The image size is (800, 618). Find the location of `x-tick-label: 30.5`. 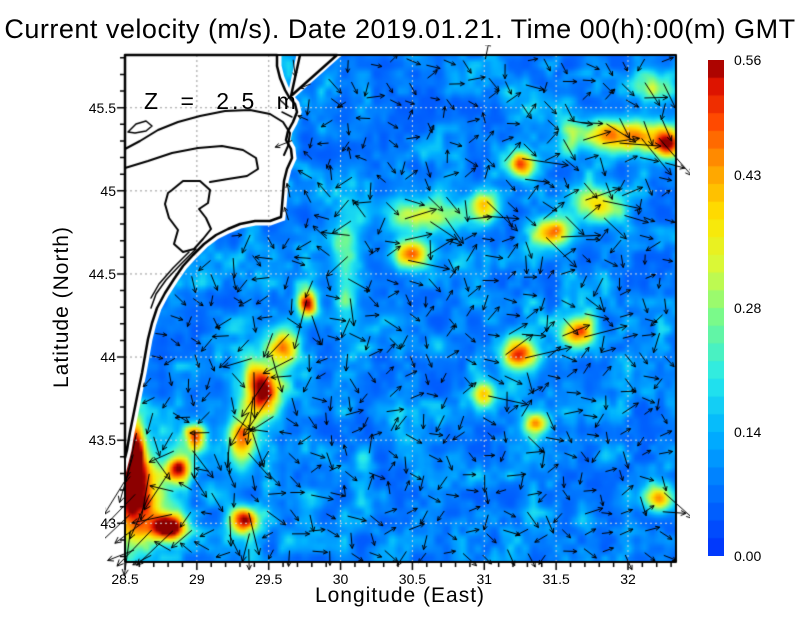

x-tick-label: 30.5 is located at coordinates (412, 579).